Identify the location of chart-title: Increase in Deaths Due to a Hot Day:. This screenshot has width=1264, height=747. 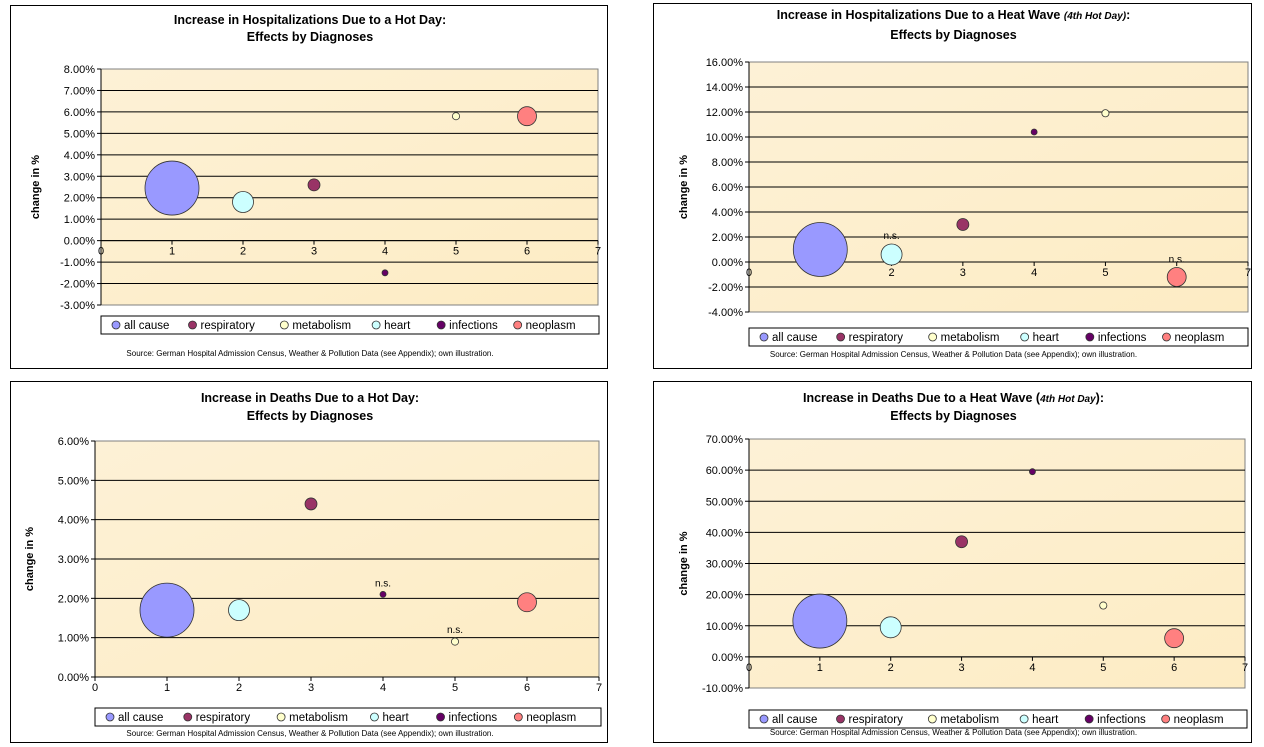
(310, 398).